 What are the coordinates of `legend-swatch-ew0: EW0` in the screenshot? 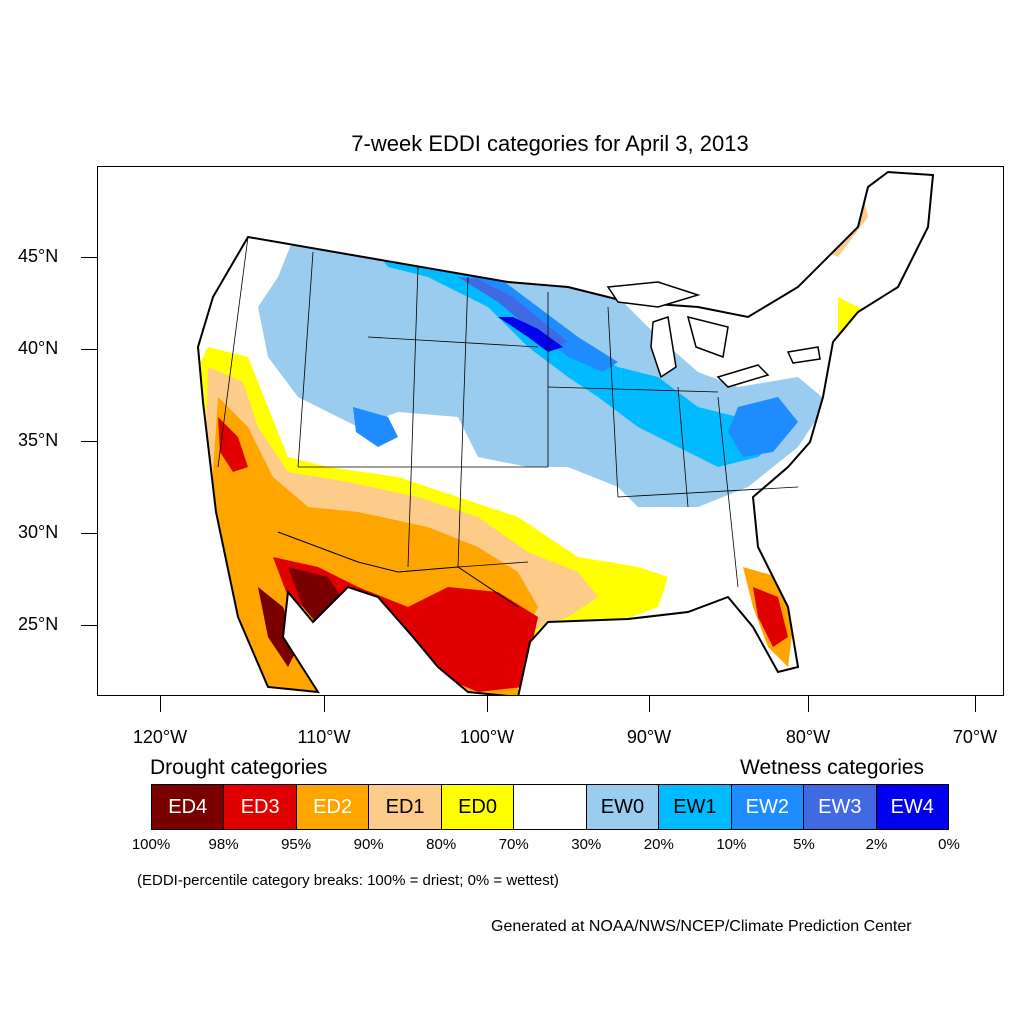 It's located at (623, 807).